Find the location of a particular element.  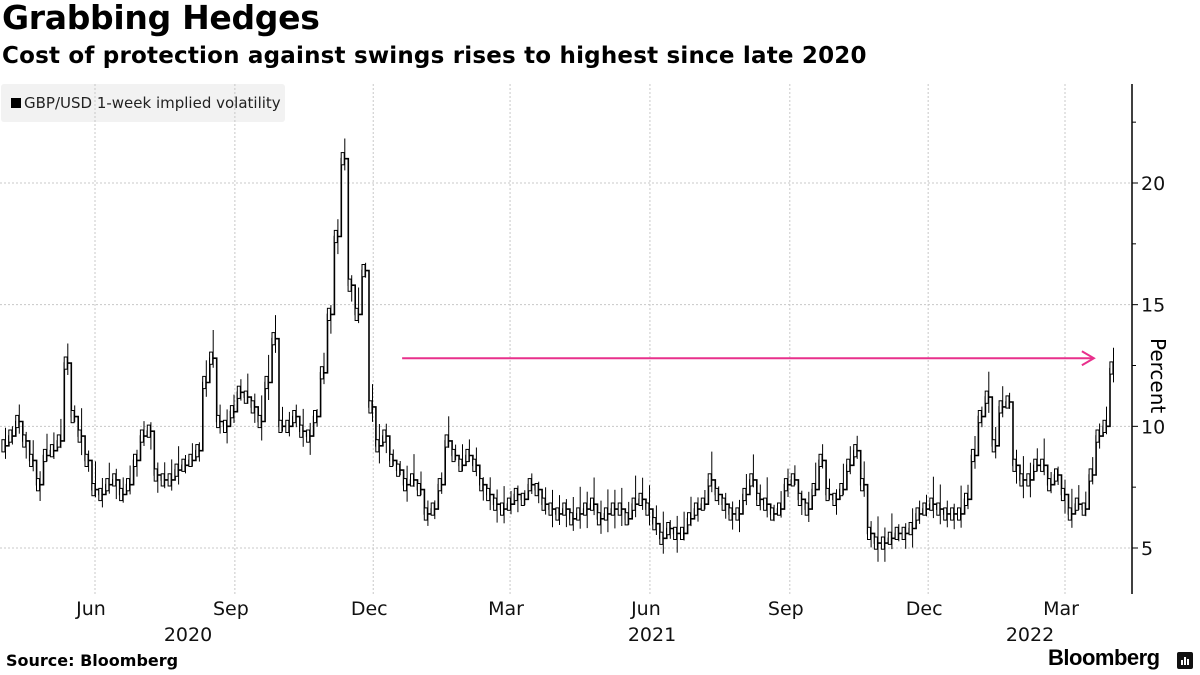

x-tick-label: Mar is located at coordinates (1061, 609).